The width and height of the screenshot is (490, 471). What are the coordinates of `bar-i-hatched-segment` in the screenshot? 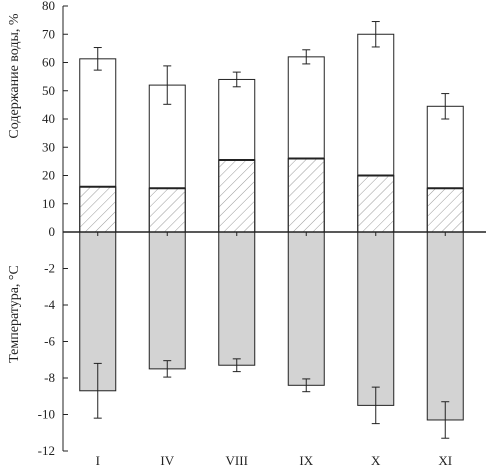 It's located at (98, 209).